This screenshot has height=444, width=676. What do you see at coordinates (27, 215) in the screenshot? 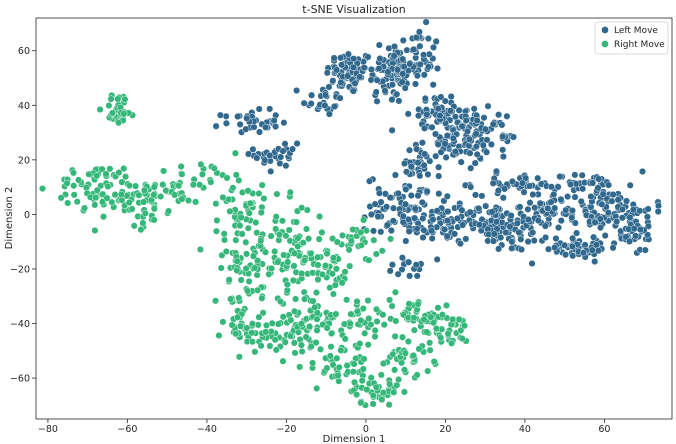
I see `y-tick-label: 0` at bounding box center [27, 215].